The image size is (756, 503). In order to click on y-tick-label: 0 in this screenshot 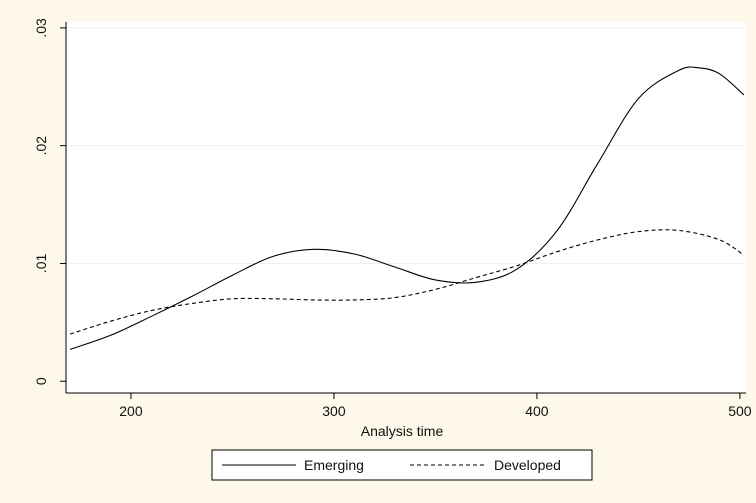, I will do `click(41, 381)`.